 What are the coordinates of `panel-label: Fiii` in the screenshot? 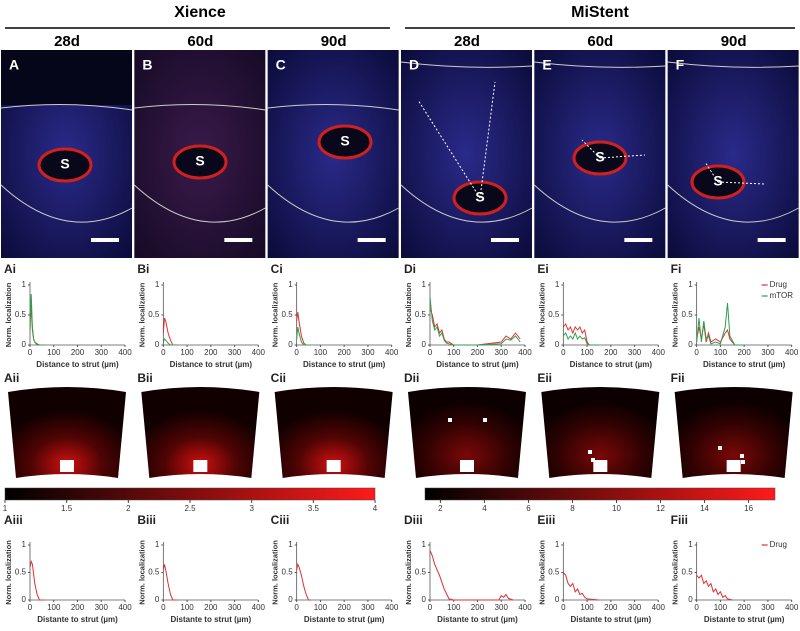 It's located at (679, 520).